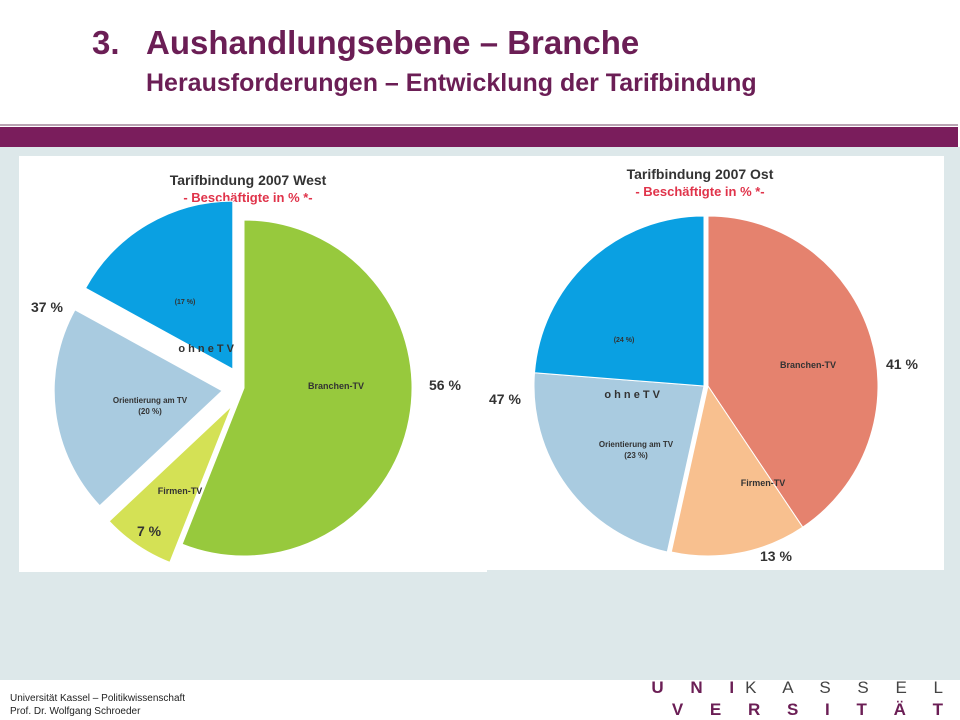 The width and height of the screenshot is (960, 720). Describe the element at coordinates (170, 484) in the screenshot. I see `chart-west-slice-firmen` at that location.